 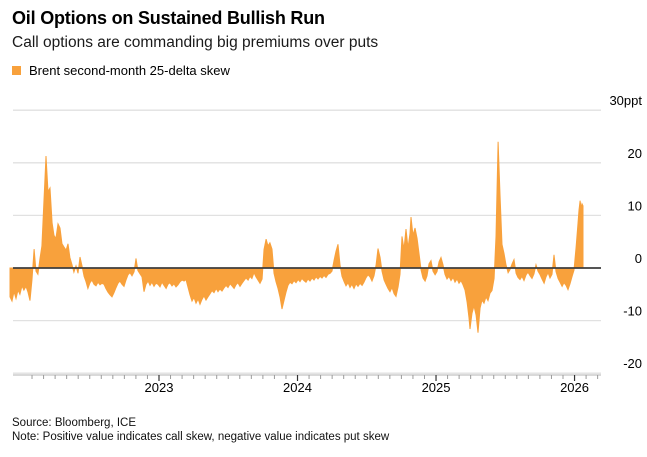 What do you see at coordinates (16, 70) in the screenshot?
I see `legend-swatch-icon` at bounding box center [16, 70].